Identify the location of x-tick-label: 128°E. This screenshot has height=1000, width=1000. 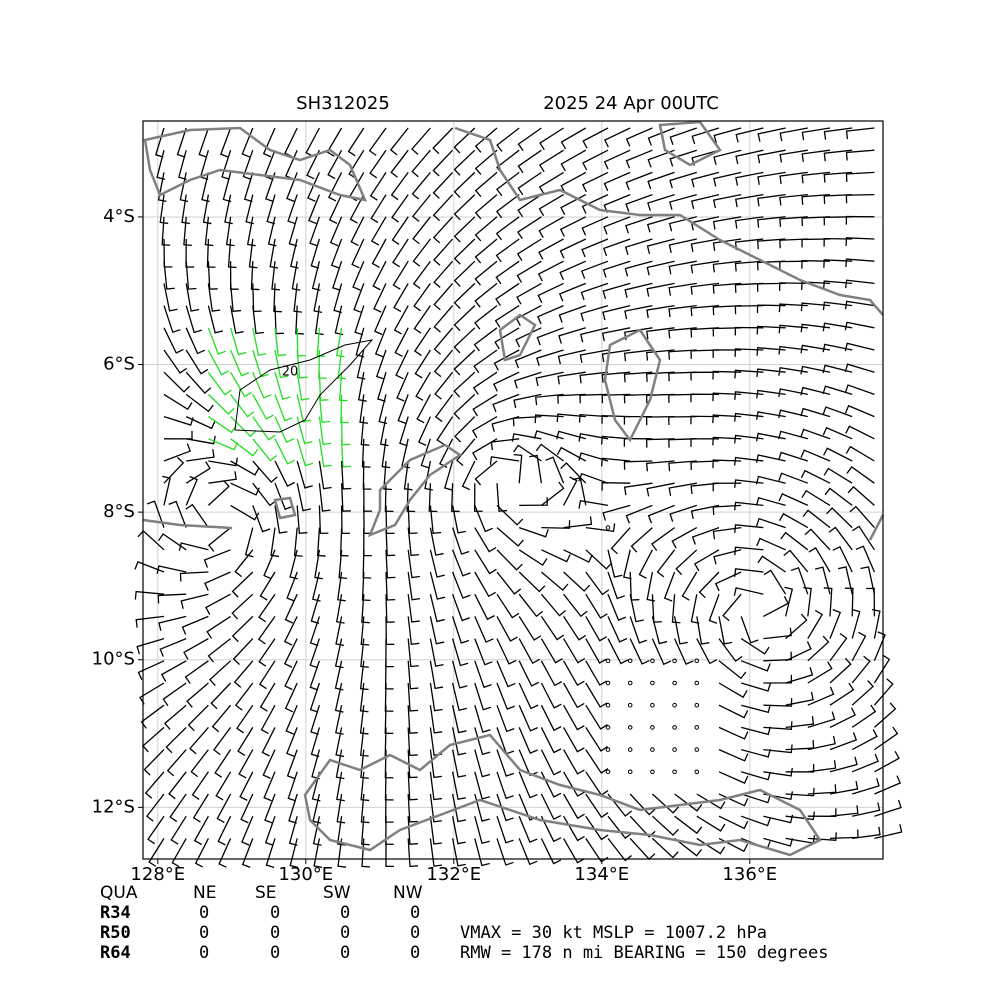
(157, 874).